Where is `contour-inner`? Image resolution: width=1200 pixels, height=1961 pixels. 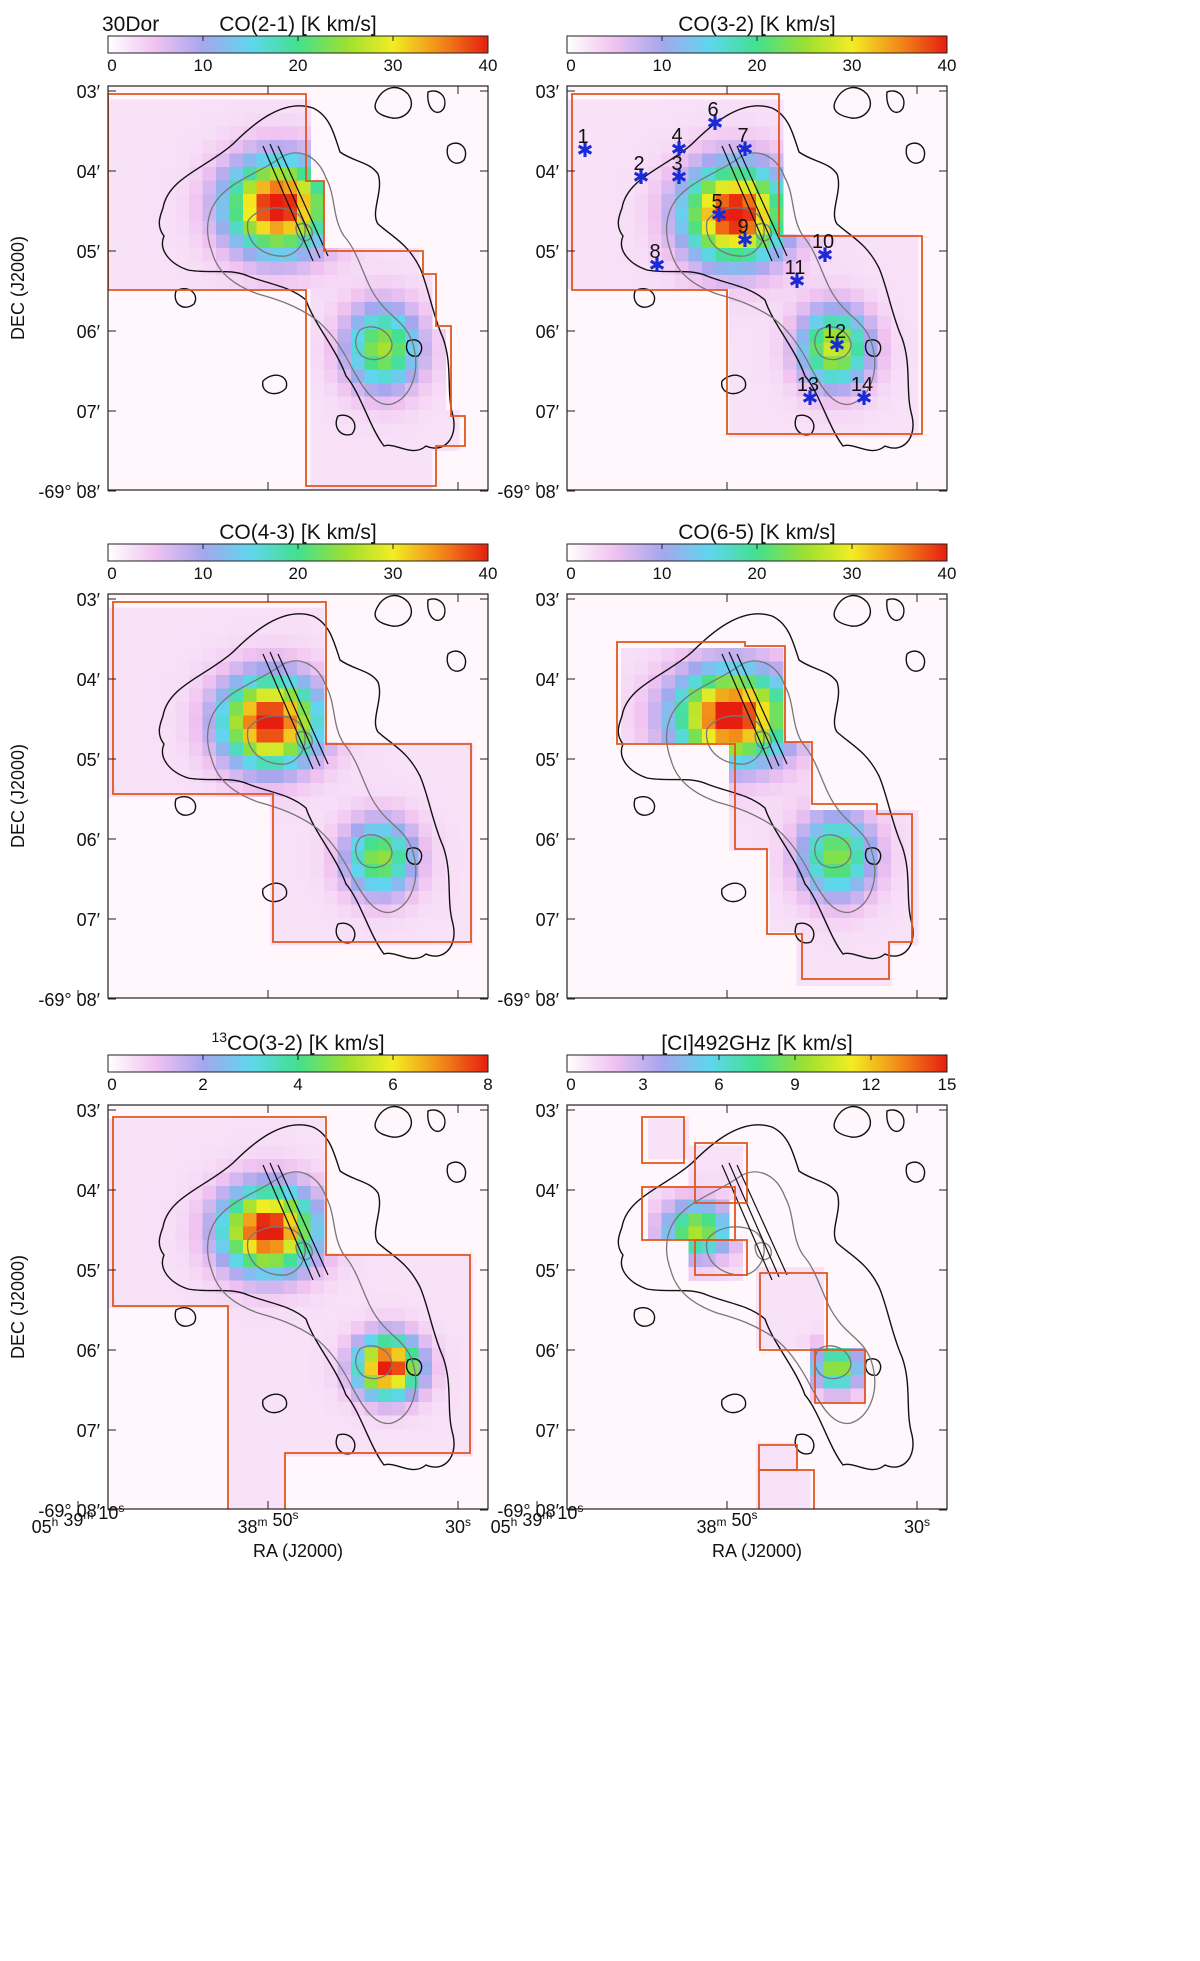 contour-inner is located at coordinates (770, 279).